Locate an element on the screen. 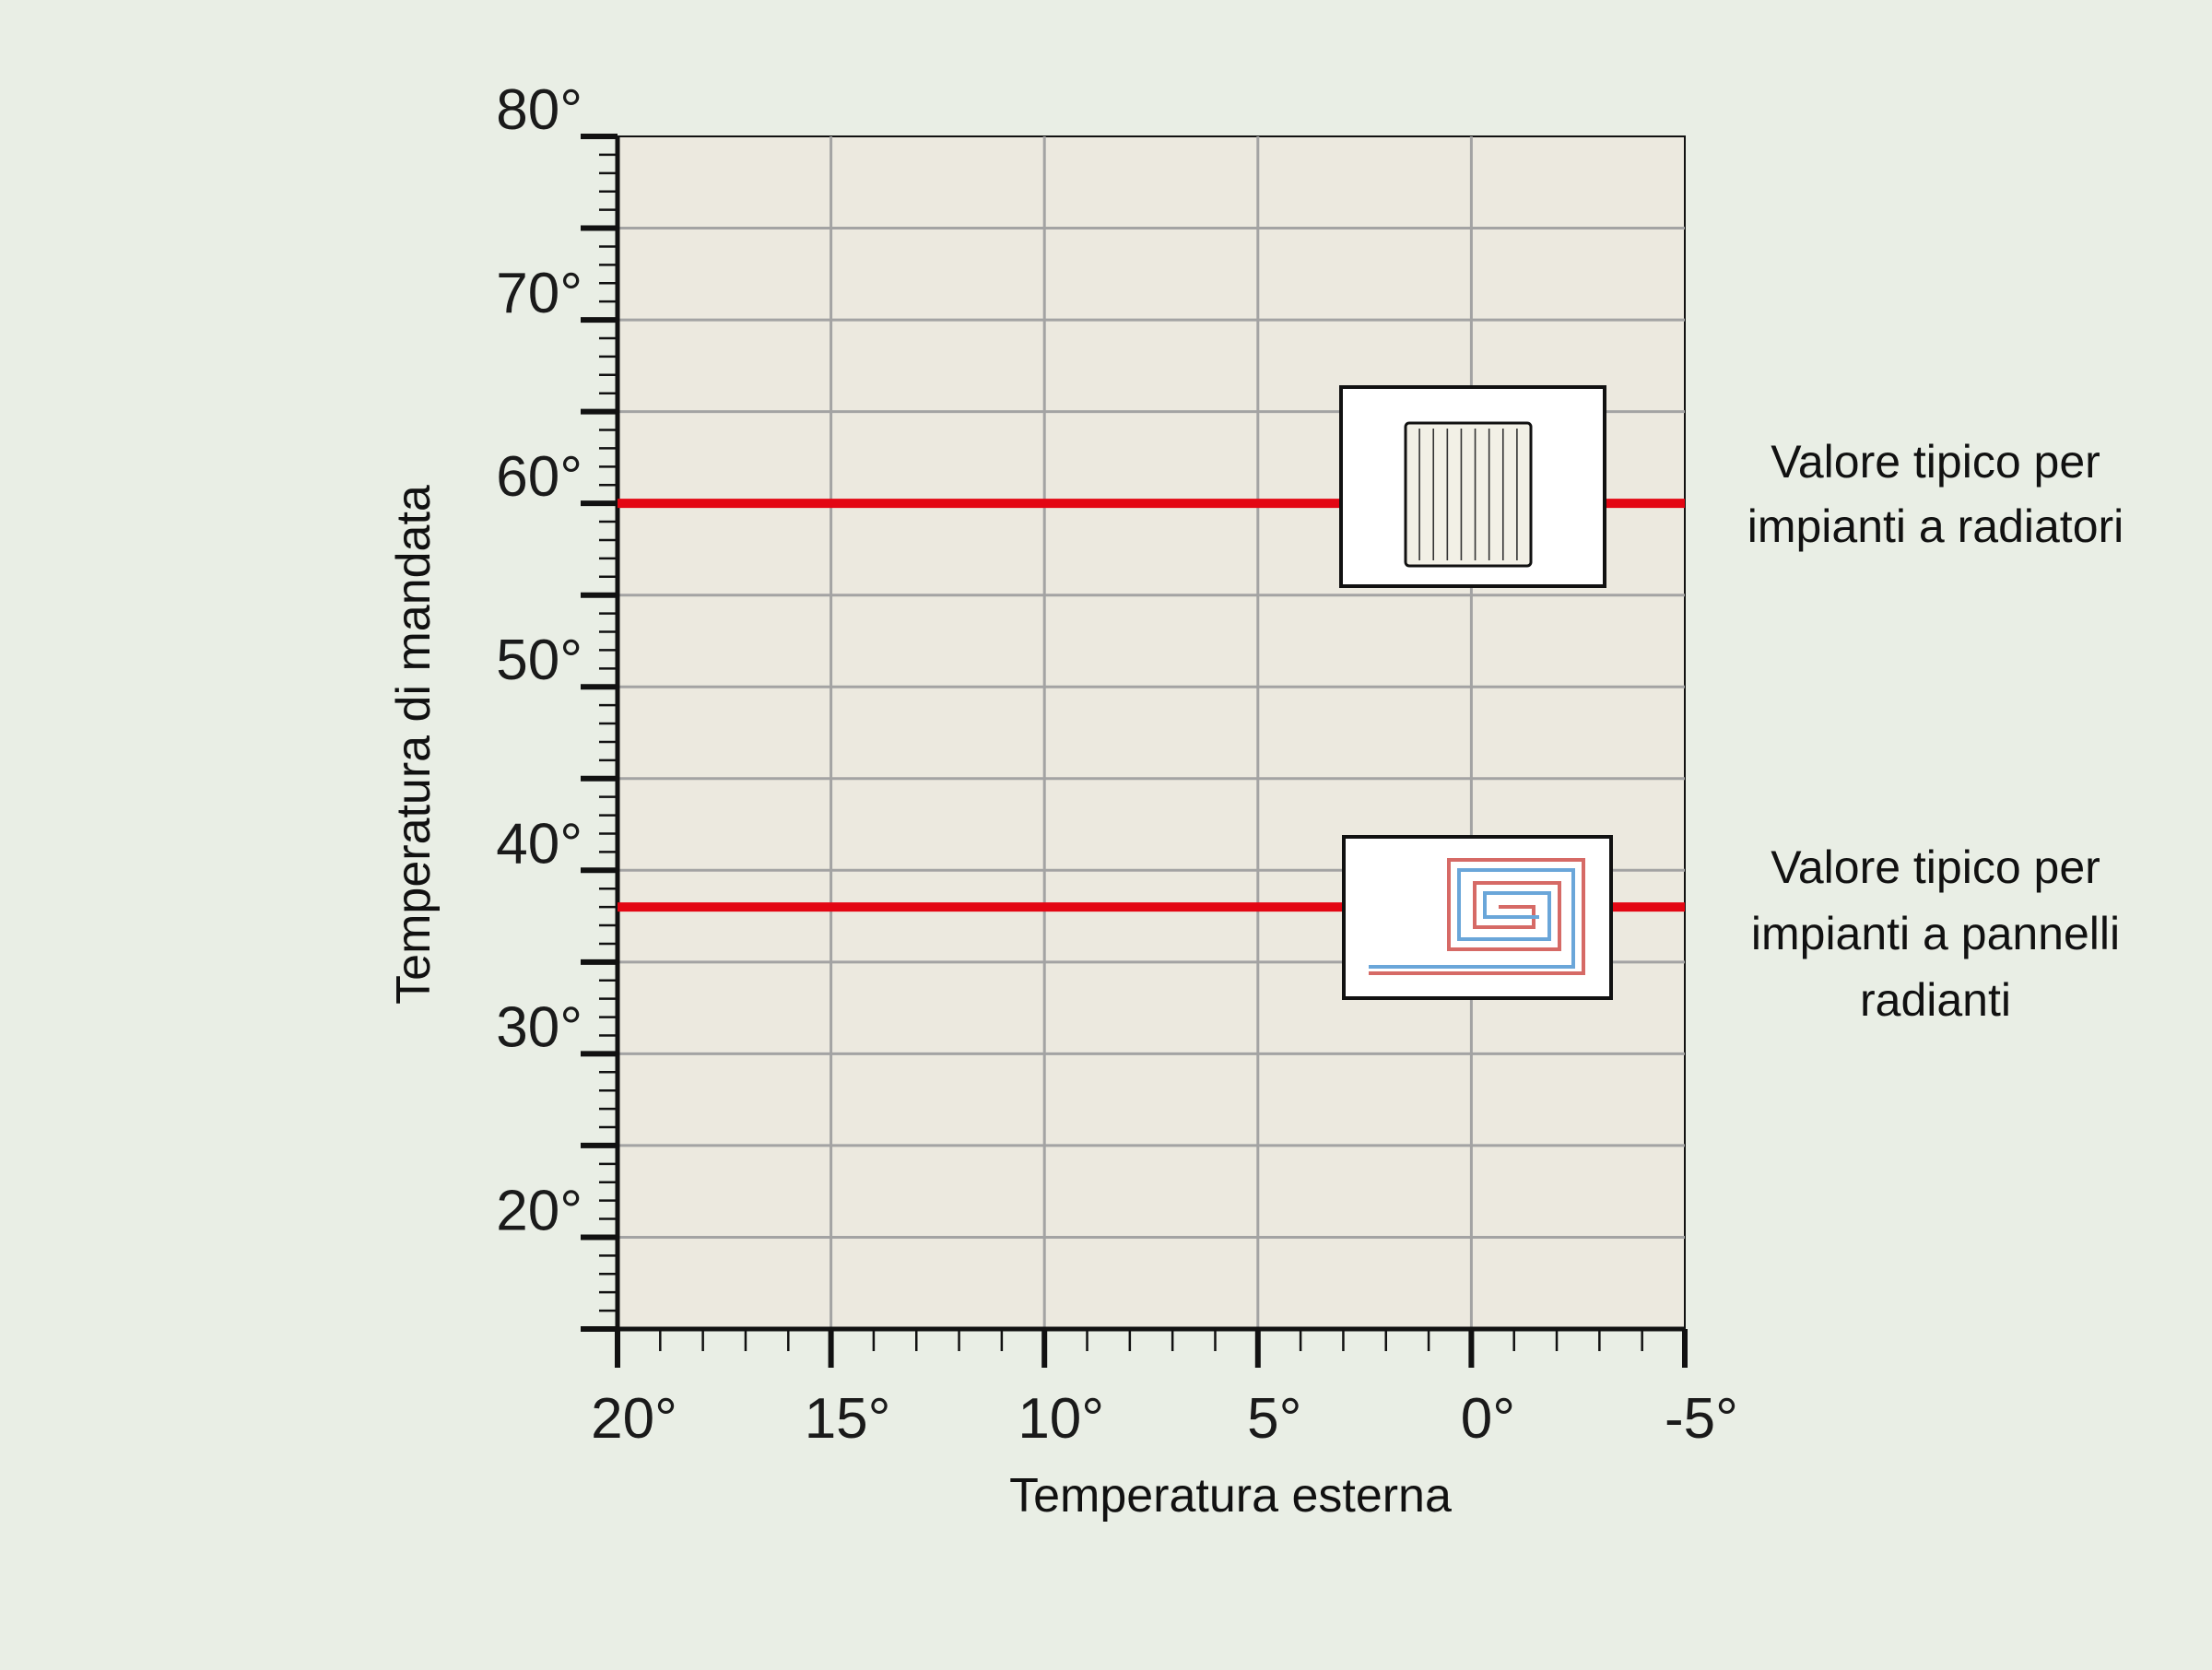  y-tick-label: 60° is located at coordinates (539, 477).